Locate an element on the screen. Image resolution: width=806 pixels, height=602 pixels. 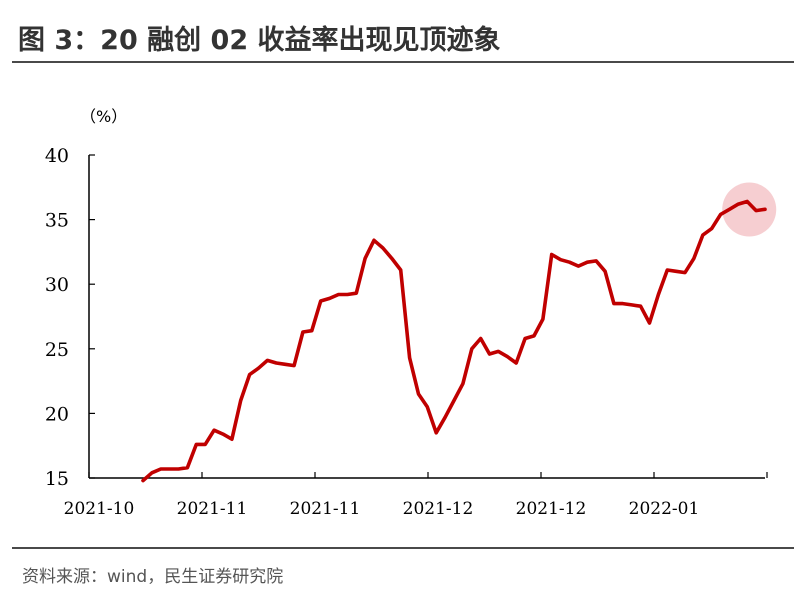
y-tick-label: 30 is located at coordinates (57, 285).